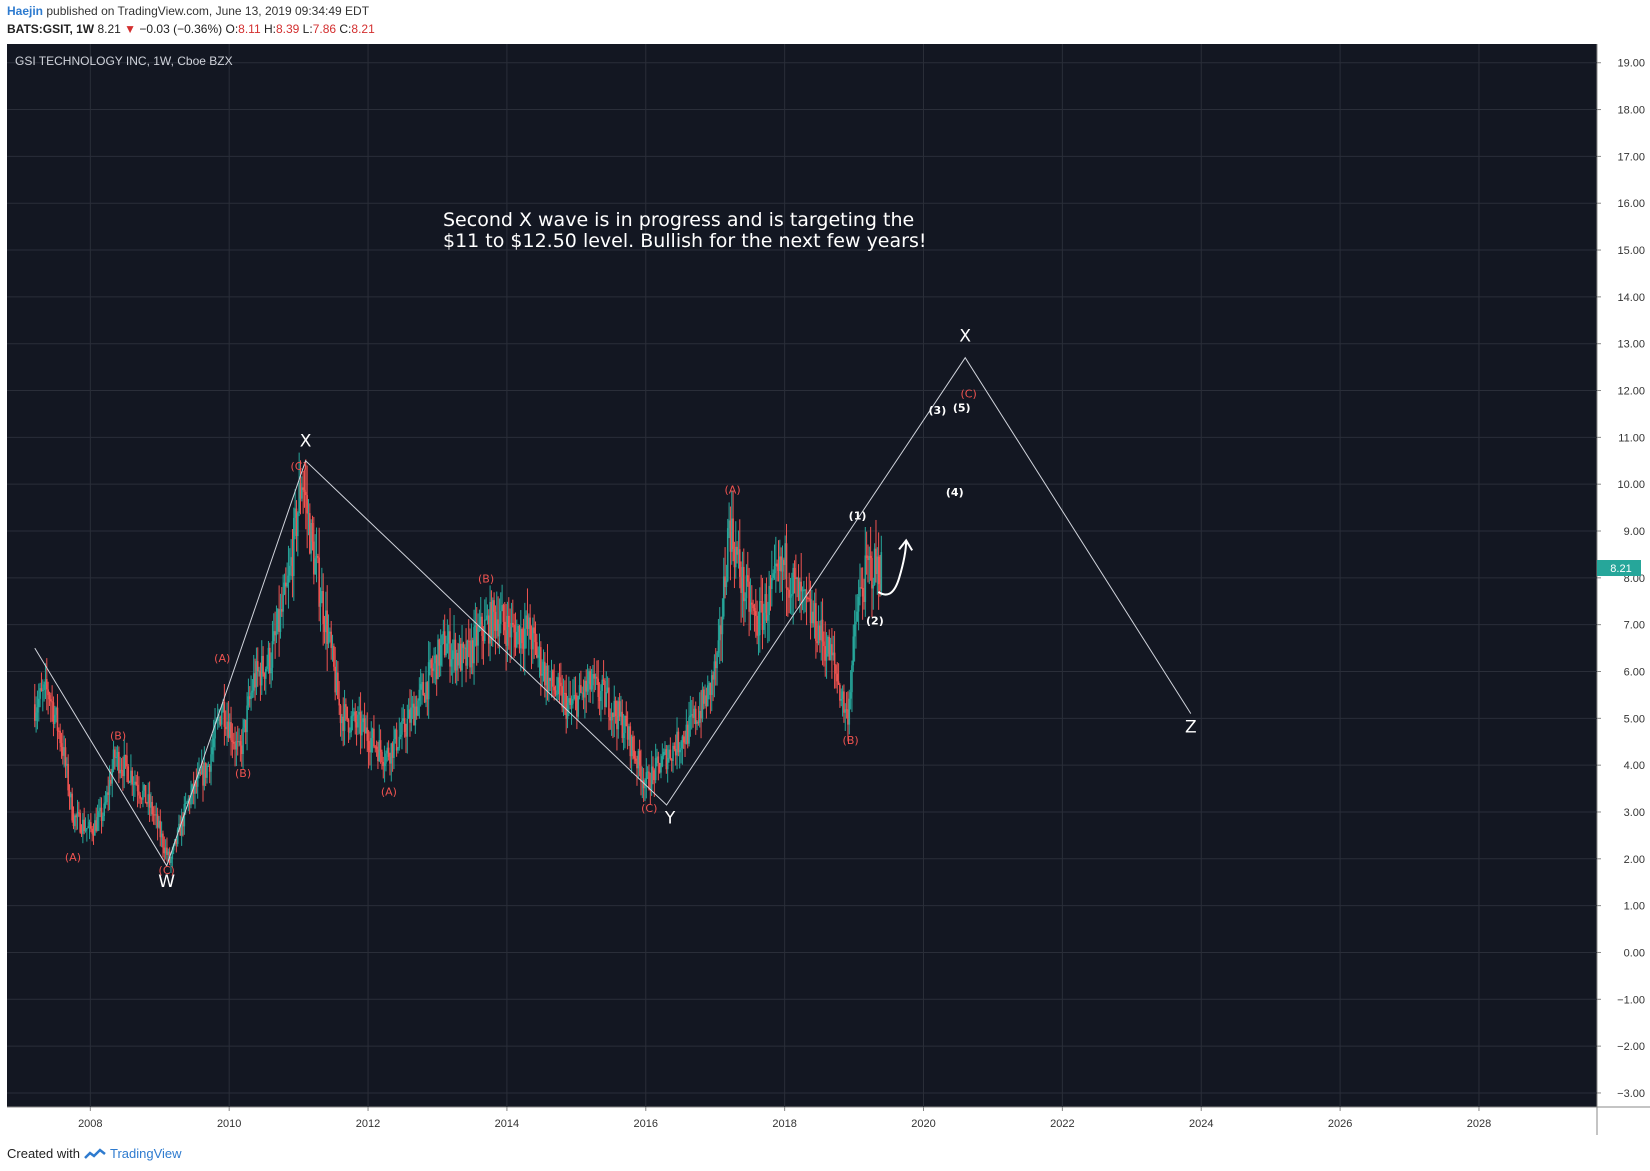  What do you see at coordinates (25, 11) in the screenshot?
I see `author-link: Haejin` at bounding box center [25, 11].